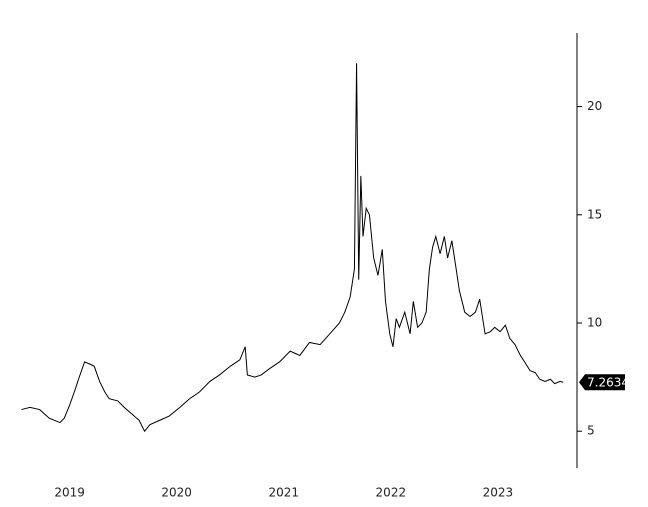  What do you see at coordinates (594, 323) in the screenshot?
I see `y-tick-label: 10` at bounding box center [594, 323].